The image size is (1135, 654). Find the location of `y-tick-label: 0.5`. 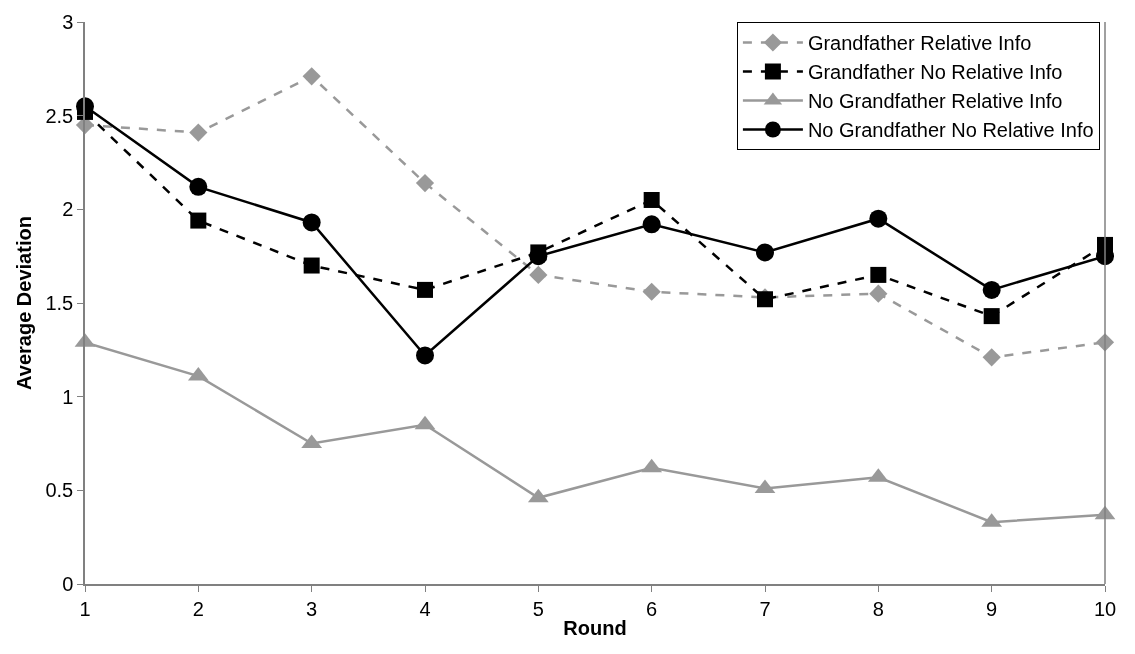

y-tick-label: 0.5 is located at coordinates (59, 490).